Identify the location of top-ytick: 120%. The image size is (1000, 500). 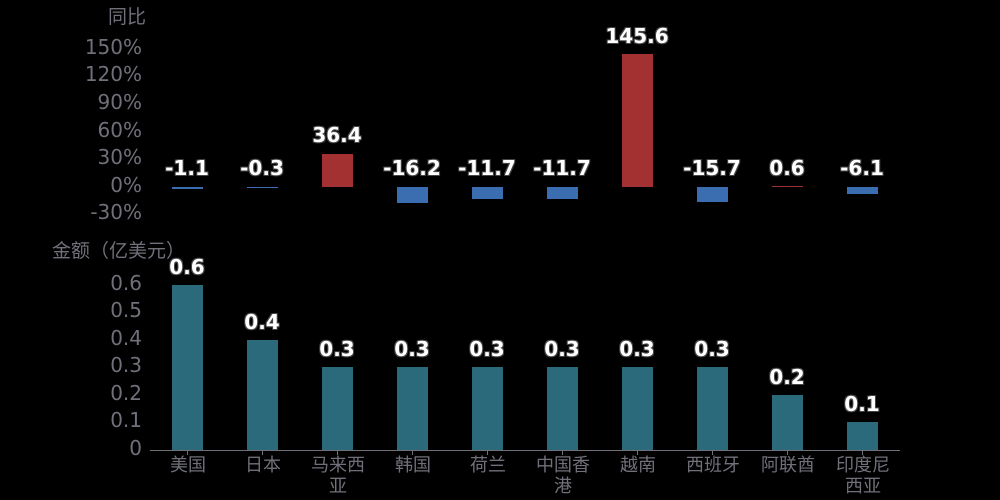
(113, 74).